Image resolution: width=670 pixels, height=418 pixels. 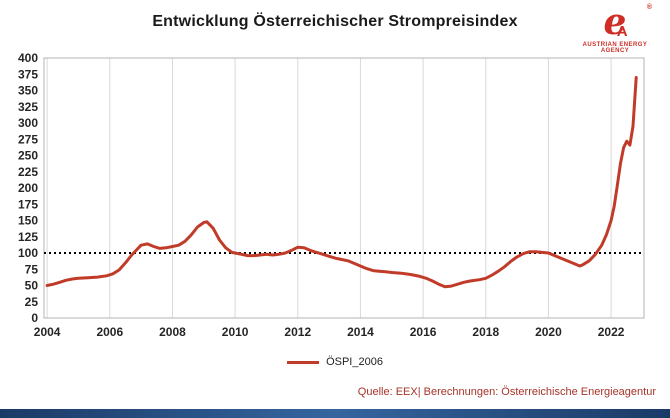 What do you see at coordinates (28, 221) in the screenshot?
I see `svg-text: 150` at bounding box center [28, 221].